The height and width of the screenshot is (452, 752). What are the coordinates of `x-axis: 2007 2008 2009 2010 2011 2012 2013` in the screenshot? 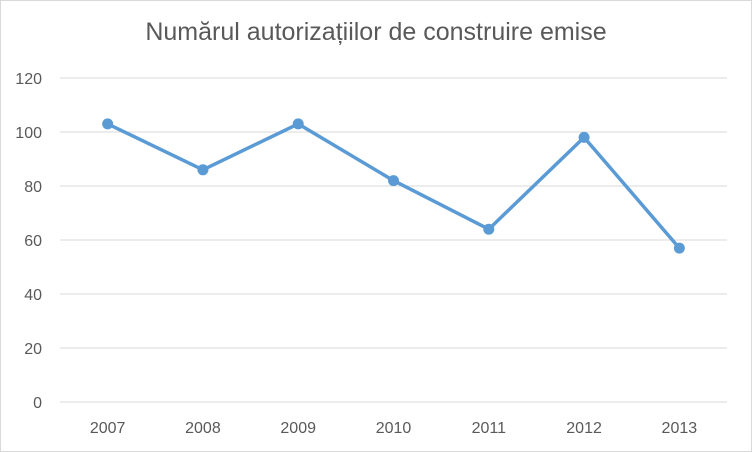 It's located at (393, 428).